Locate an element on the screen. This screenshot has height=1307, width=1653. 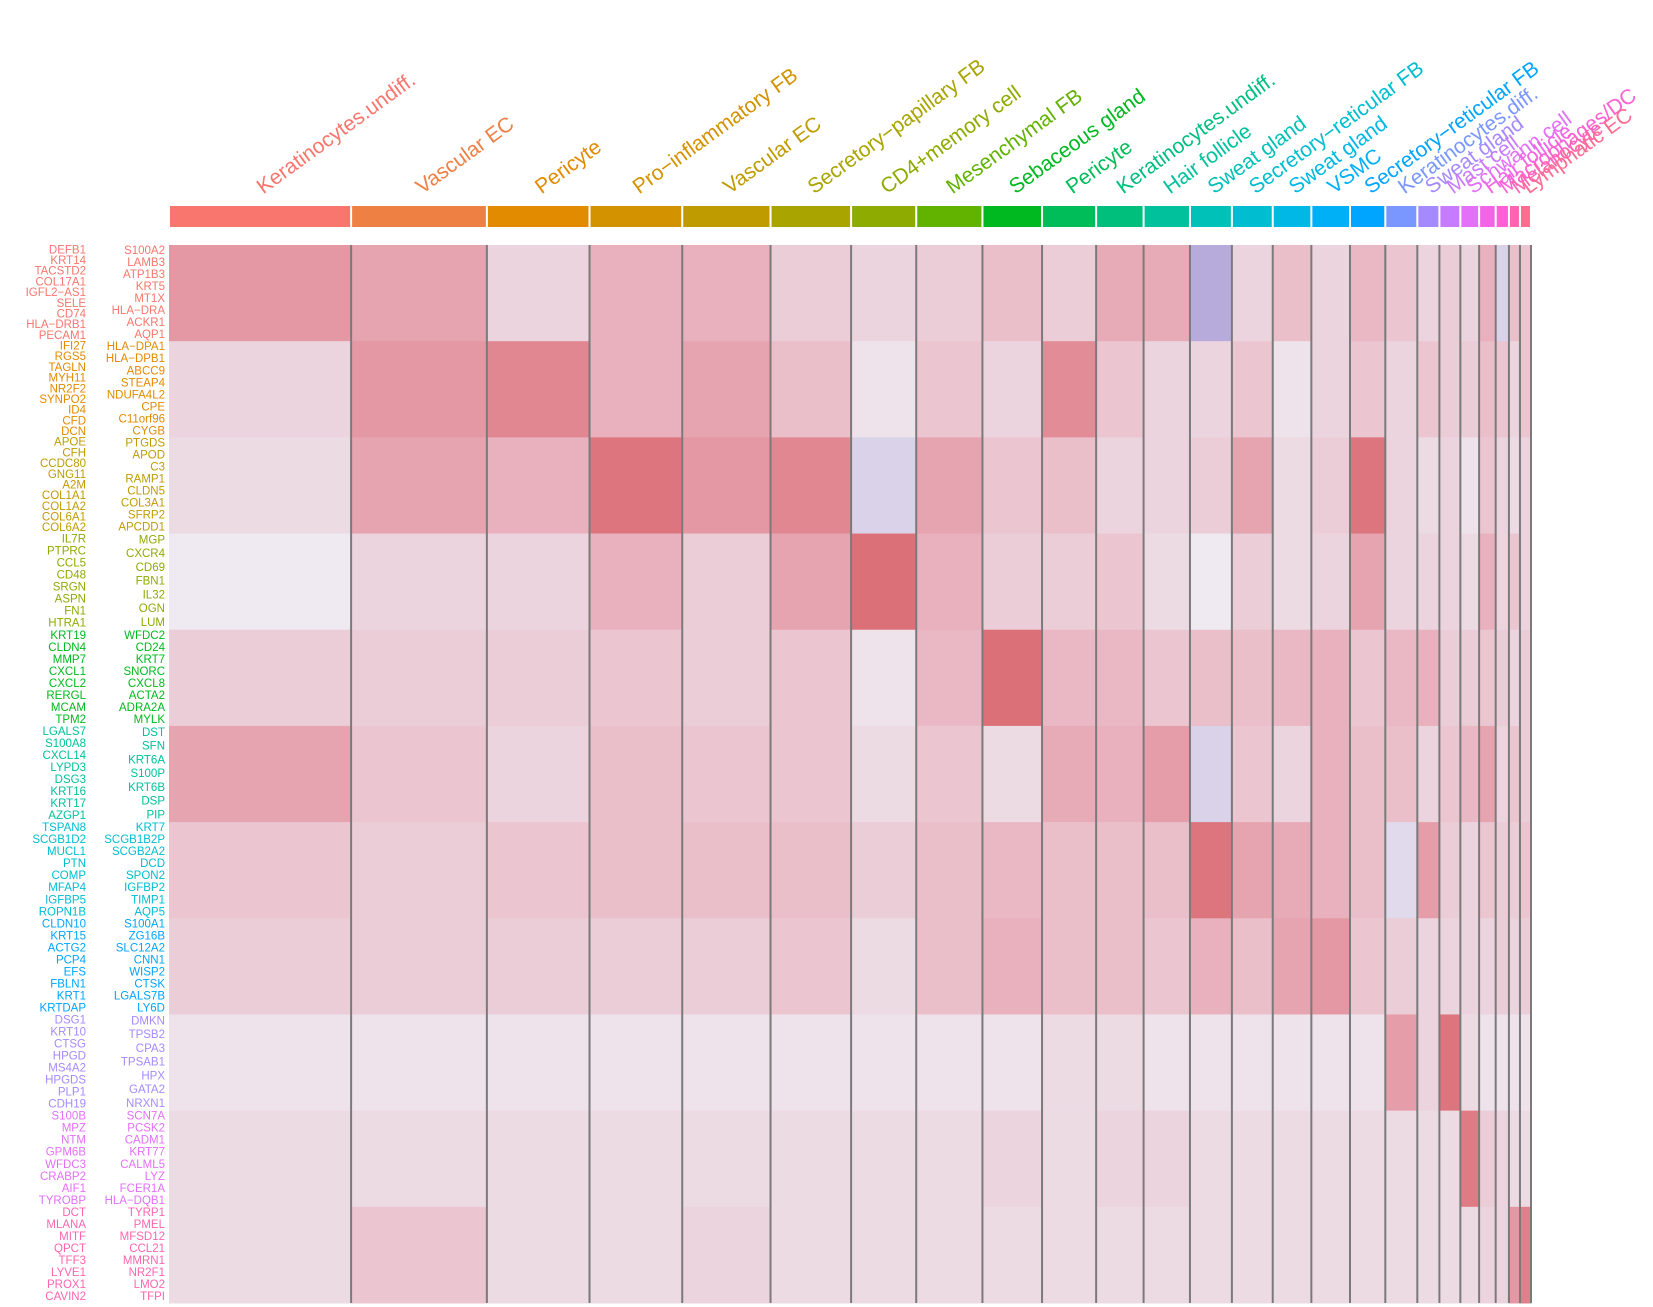
gene-label: LYVE1 is located at coordinates (68, 1273).